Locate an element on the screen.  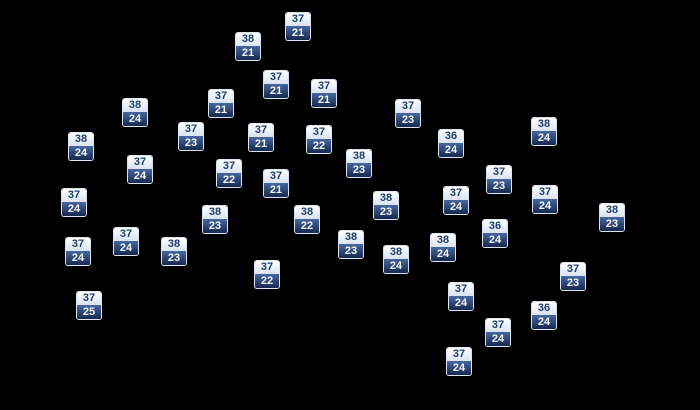
temp-badge: 38 22 is located at coordinates (307, 219).